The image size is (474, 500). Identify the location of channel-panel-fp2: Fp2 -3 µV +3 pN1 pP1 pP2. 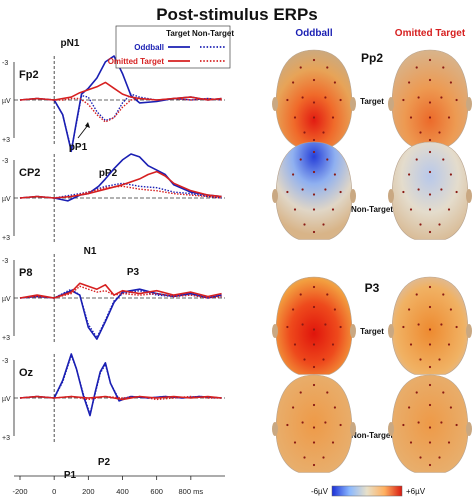
(113, 108).